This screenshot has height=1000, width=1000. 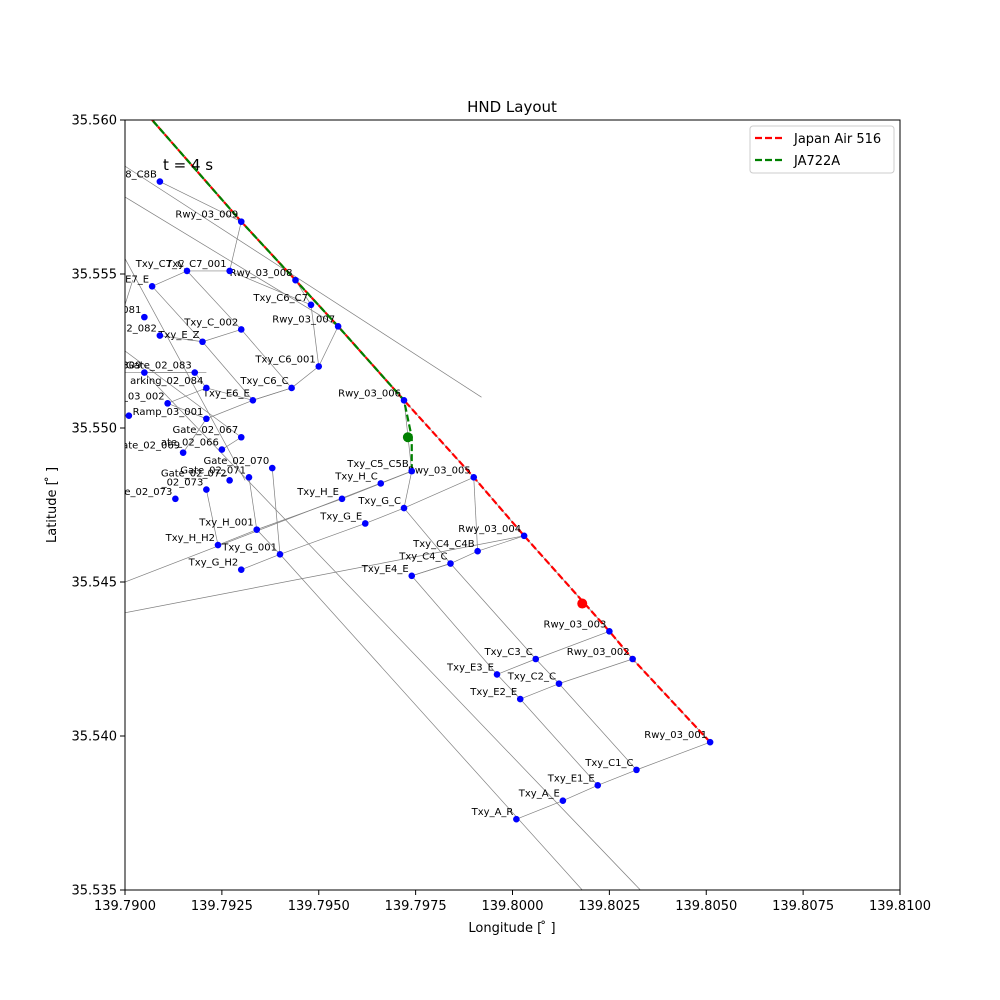 I want to click on node-label: E7_E, so click(x=137, y=279).